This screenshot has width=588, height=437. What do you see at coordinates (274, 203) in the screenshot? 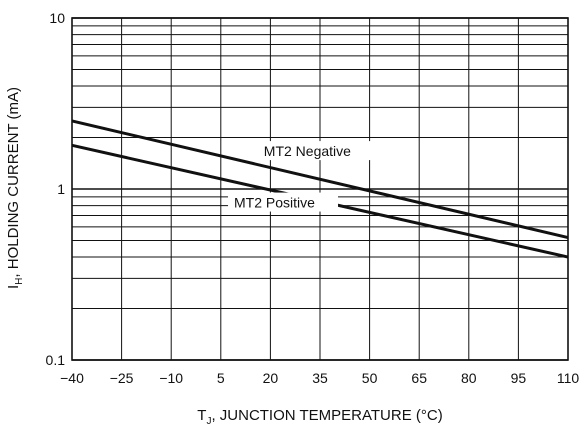
I see `annotation-label: MT2 Positive` at bounding box center [274, 203].